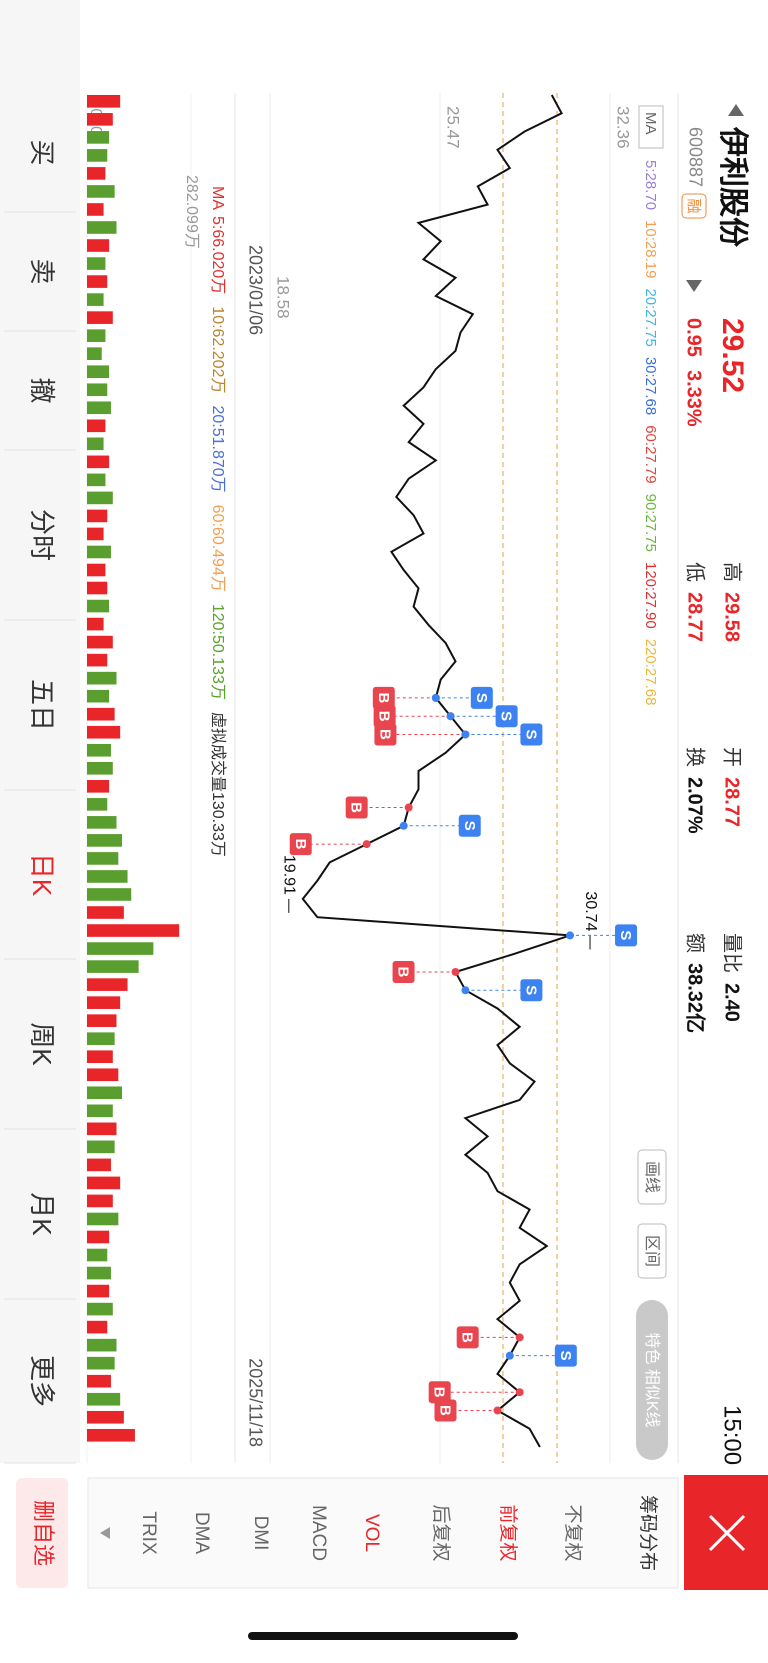 This screenshot has height=1663, width=768. What do you see at coordinates (732, 617) in the screenshot?
I see `quote-value: 29.58` at bounding box center [732, 617].